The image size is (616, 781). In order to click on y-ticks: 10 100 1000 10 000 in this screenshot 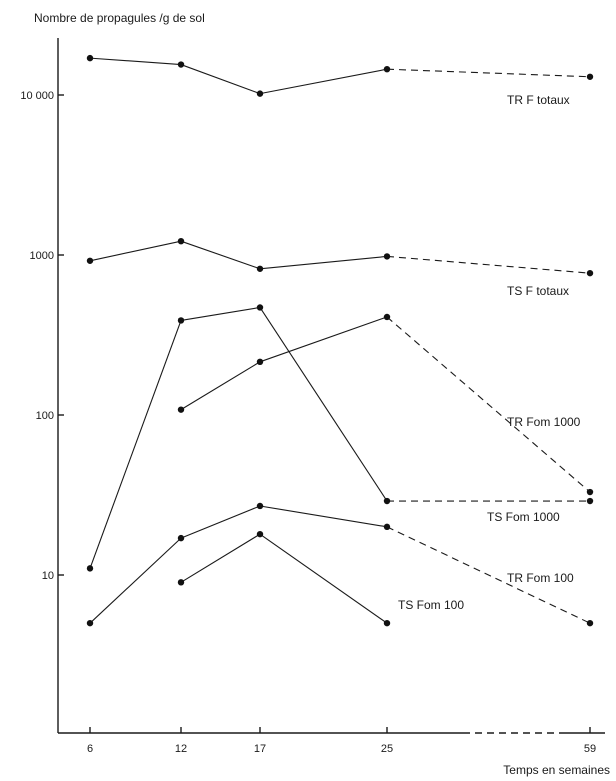, I will do `click(42, 336)`.